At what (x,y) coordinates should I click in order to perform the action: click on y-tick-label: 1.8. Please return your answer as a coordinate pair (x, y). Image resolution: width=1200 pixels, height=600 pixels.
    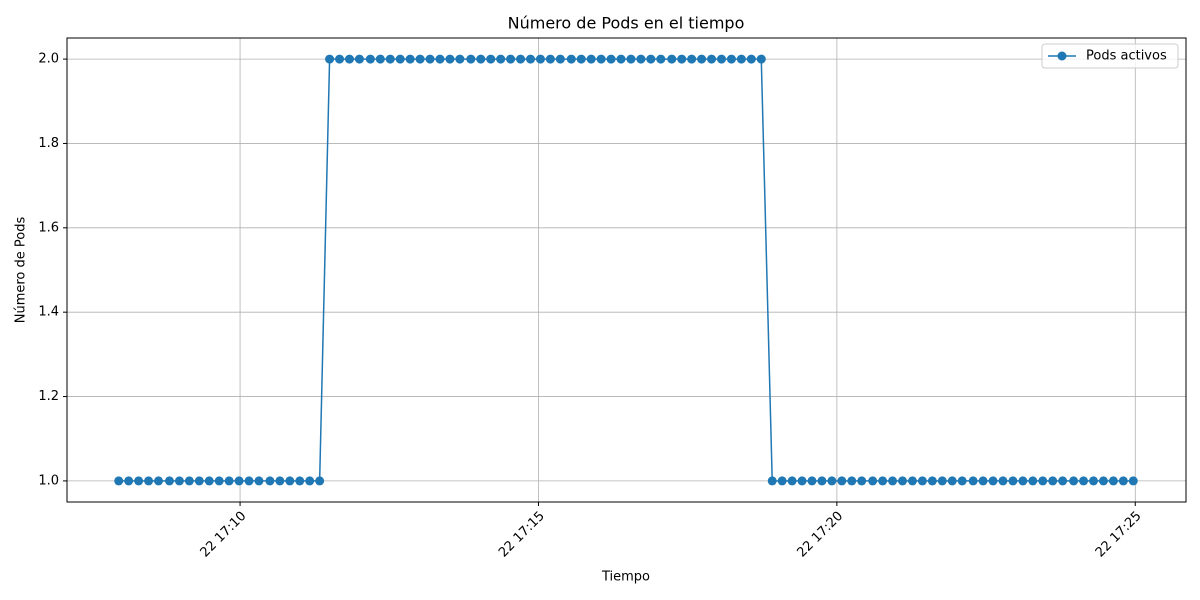
    Looking at the image, I should click on (48, 143).